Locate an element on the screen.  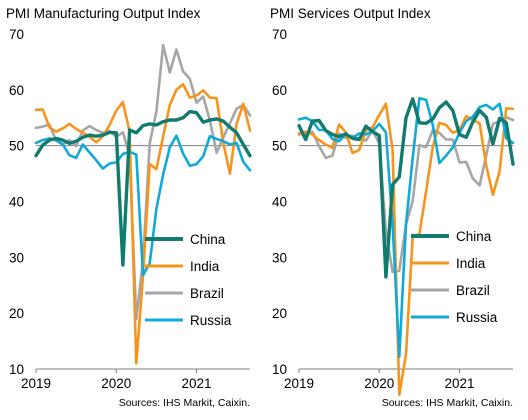
chart-title: PMI Services Output Index is located at coordinates (350, 13).